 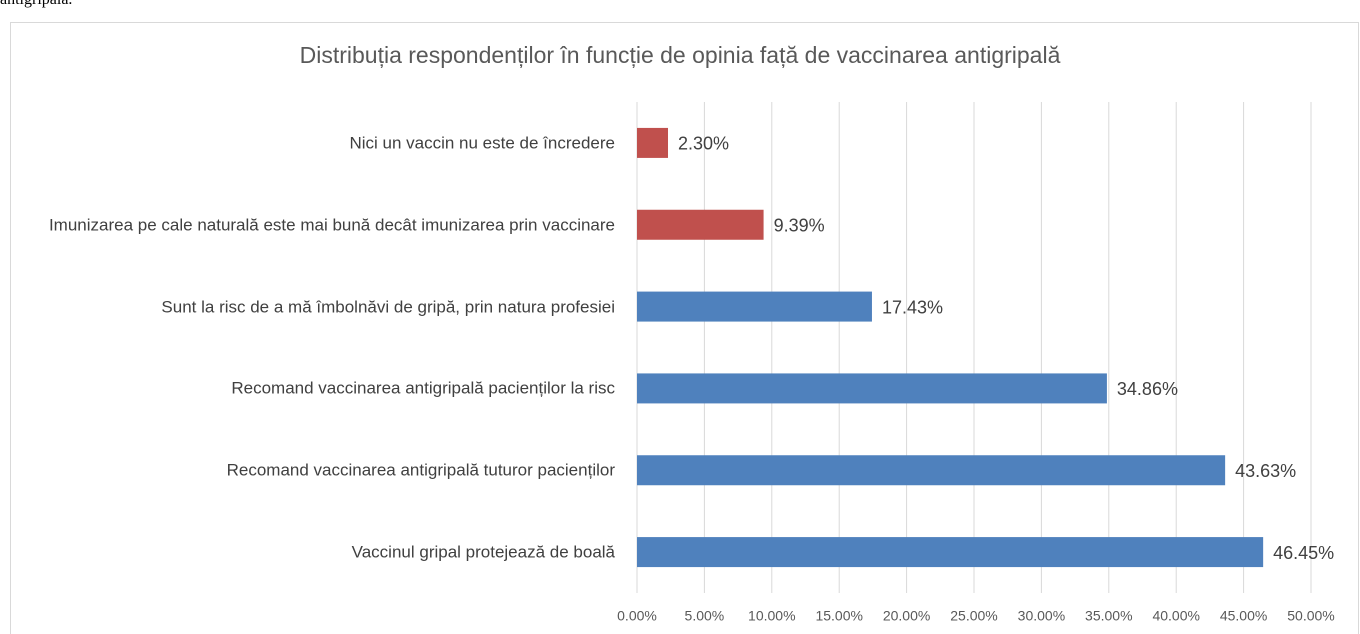 I want to click on x-tick-label: 25.00%, so click(x=973, y=616).